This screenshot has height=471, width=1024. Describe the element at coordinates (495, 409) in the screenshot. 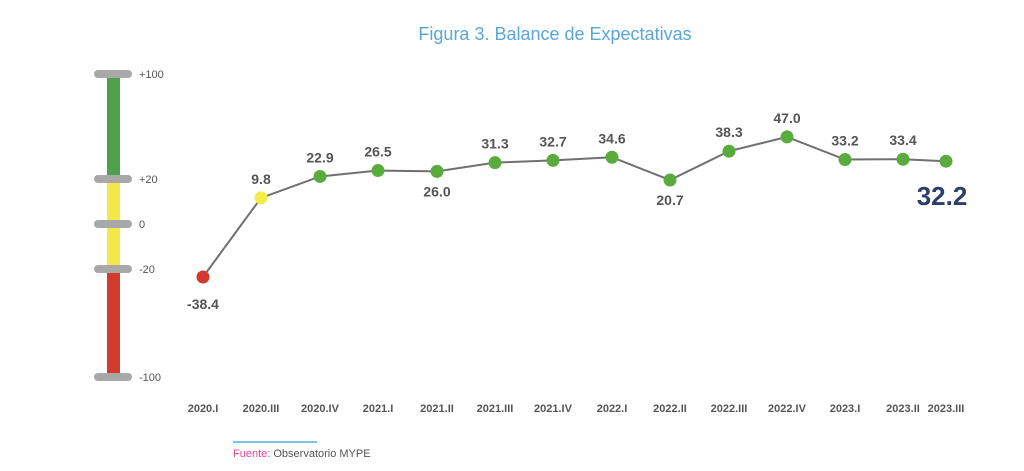

I see `x-tick-label: 2021.III` at that location.